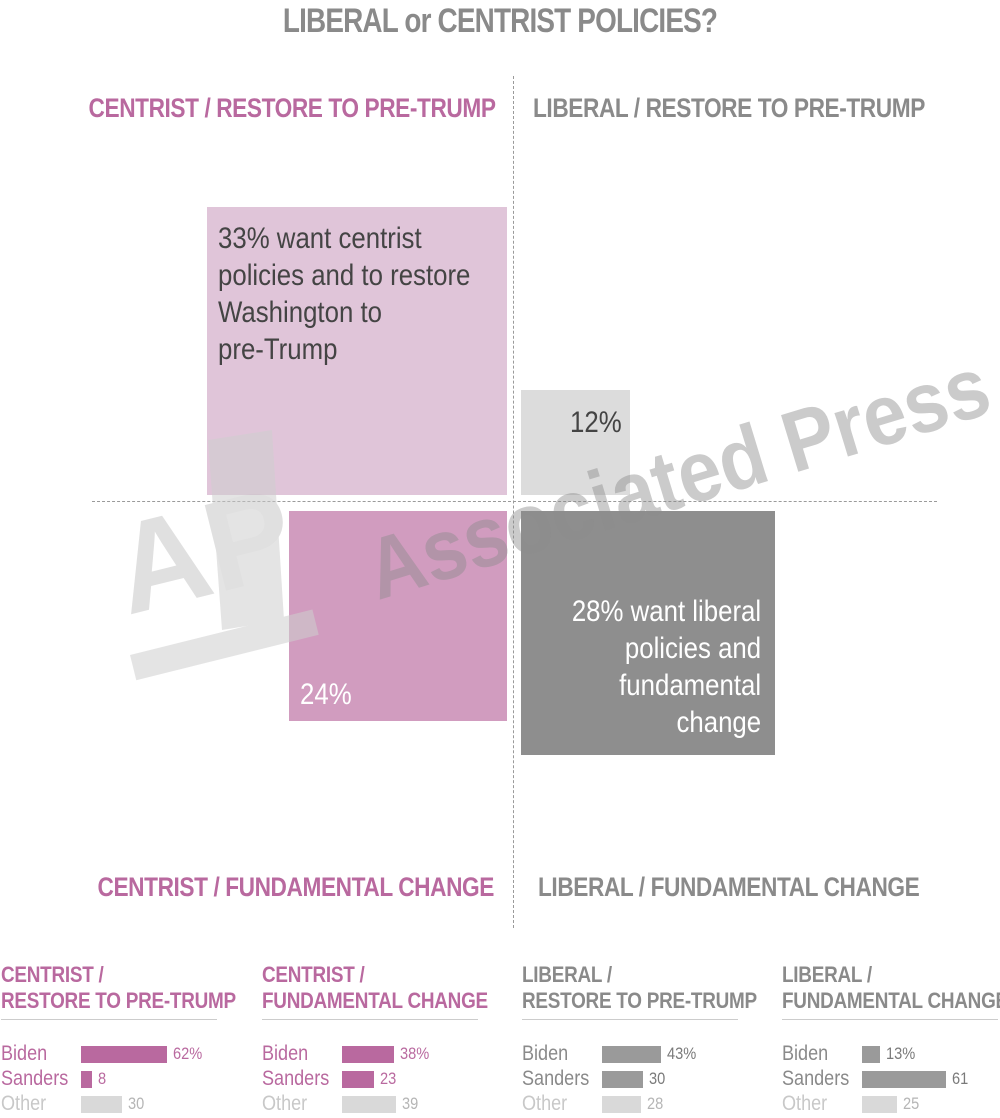  Describe the element at coordinates (292, 108) in the screenshot. I see `quadrant-label-centrist-restore: CENTRIST / RESTORE TO PRE-TRUMP` at that location.